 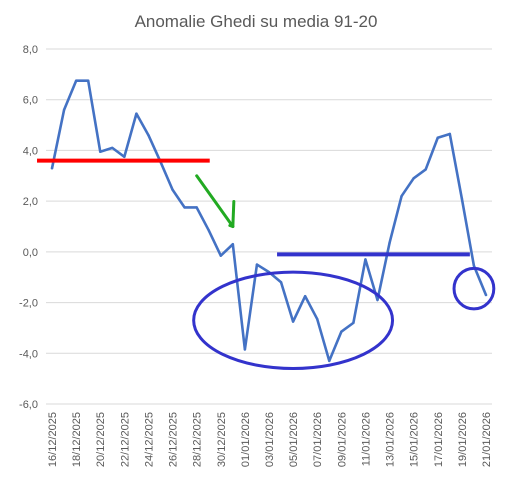 What do you see at coordinates (28, 304) in the screenshot?
I see `y-tick-label: -2,0` at bounding box center [28, 304].